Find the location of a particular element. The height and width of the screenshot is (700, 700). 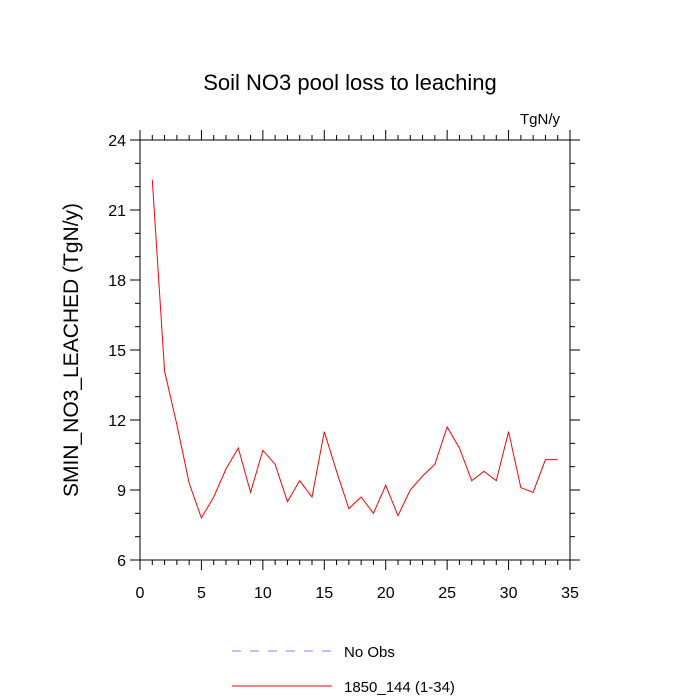

y-tick-label: 18 is located at coordinates (117, 281).